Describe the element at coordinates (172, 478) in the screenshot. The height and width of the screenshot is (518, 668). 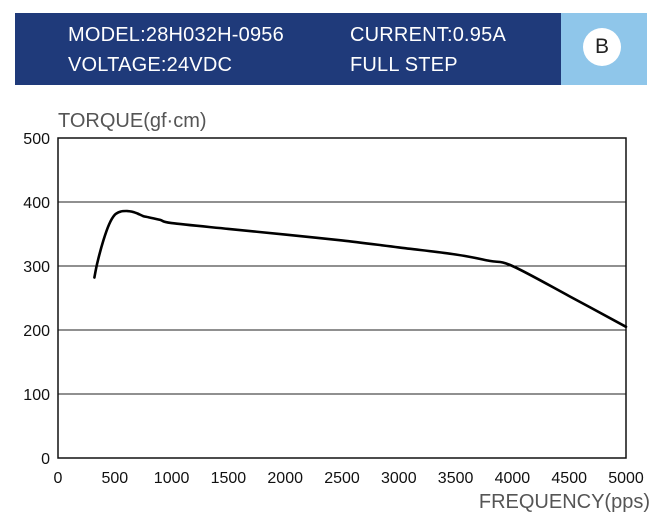
I see `x-tick-label: 1000` at that location.